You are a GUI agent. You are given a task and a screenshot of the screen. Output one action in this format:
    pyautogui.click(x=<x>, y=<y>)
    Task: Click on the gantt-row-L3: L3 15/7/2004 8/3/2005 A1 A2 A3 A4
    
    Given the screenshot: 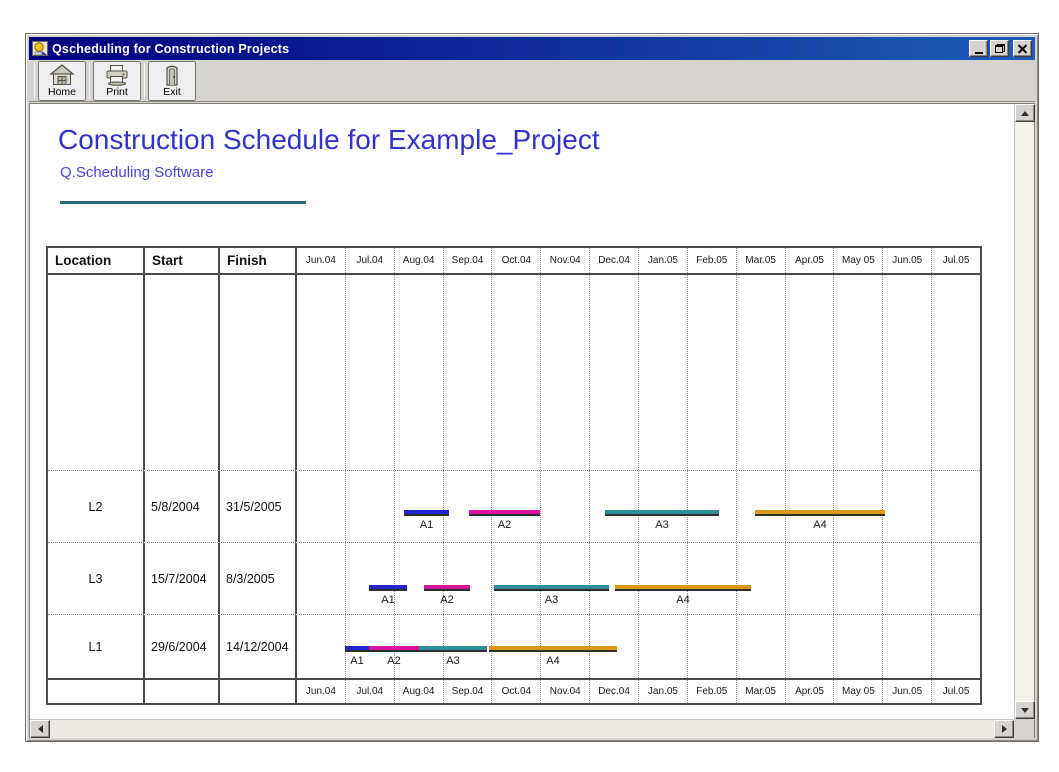 What is the action you would take?
    pyautogui.click(x=514, y=579)
    